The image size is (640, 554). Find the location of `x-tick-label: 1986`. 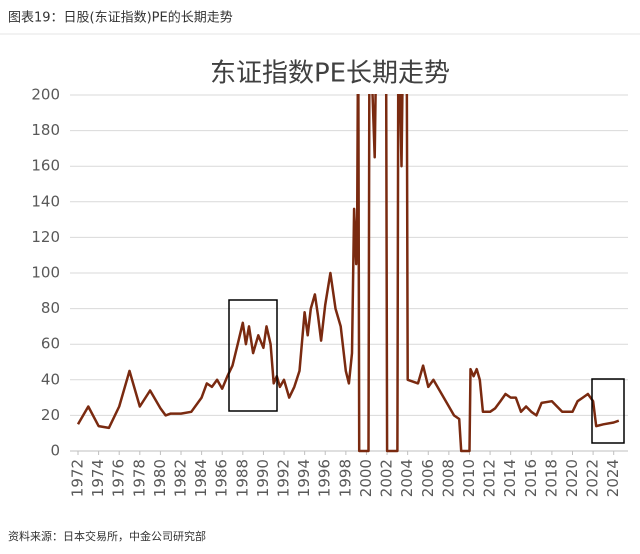

x-tick-label: 1986 is located at coordinates (222, 478).